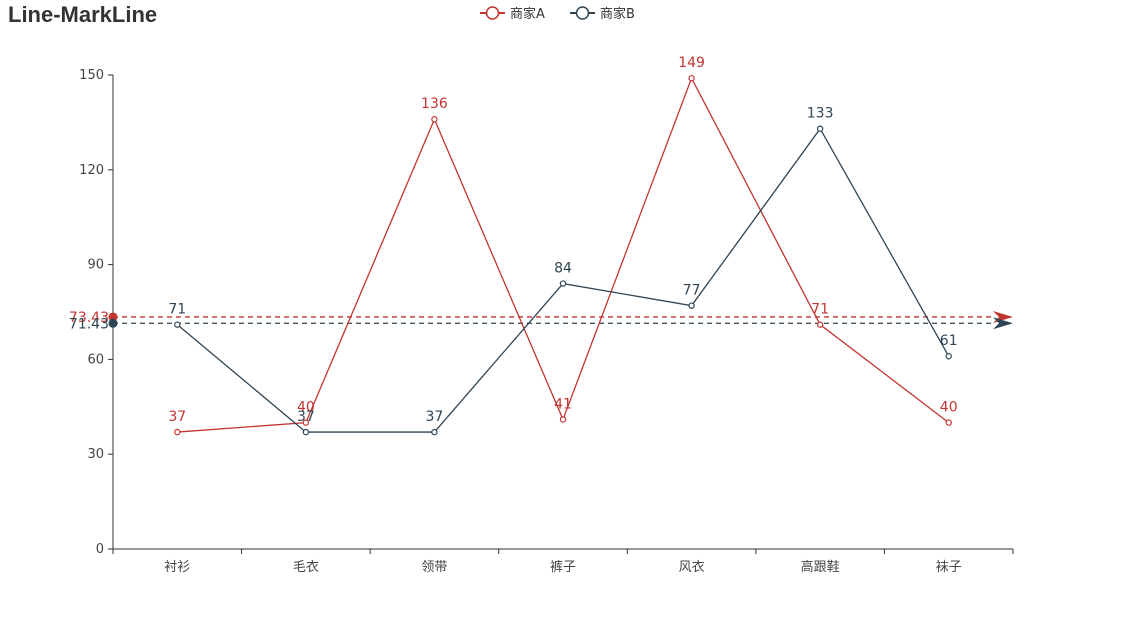  What do you see at coordinates (100, 549) in the screenshot?
I see `y-tick-label: 0` at bounding box center [100, 549].